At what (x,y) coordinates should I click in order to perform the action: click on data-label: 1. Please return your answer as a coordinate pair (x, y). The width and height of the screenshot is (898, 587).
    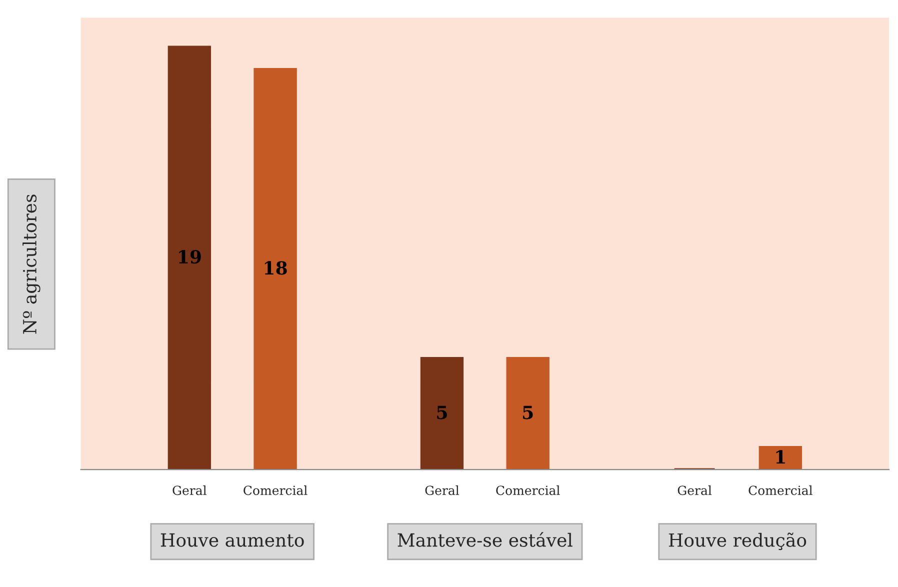
    Looking at the image, I should click on (780, 457).